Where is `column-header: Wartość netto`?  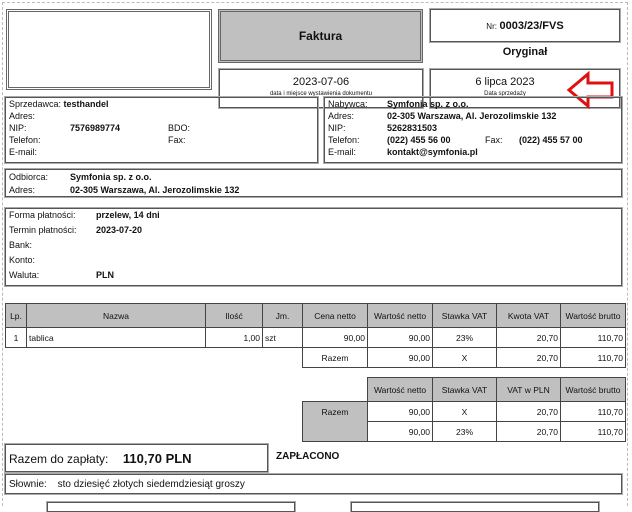
column-header: Wartość netto is located at coordinates (400, 315).